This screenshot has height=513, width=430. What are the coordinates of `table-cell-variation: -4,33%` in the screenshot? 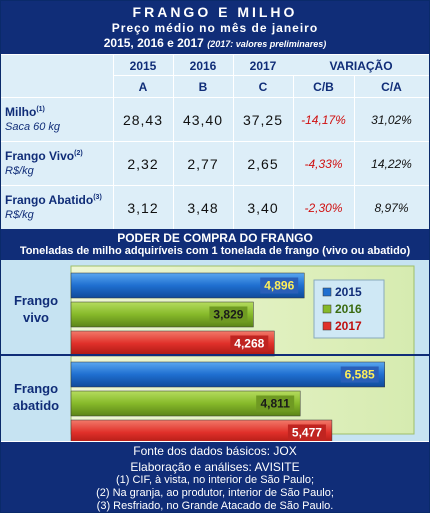 It's located at (323, 164).